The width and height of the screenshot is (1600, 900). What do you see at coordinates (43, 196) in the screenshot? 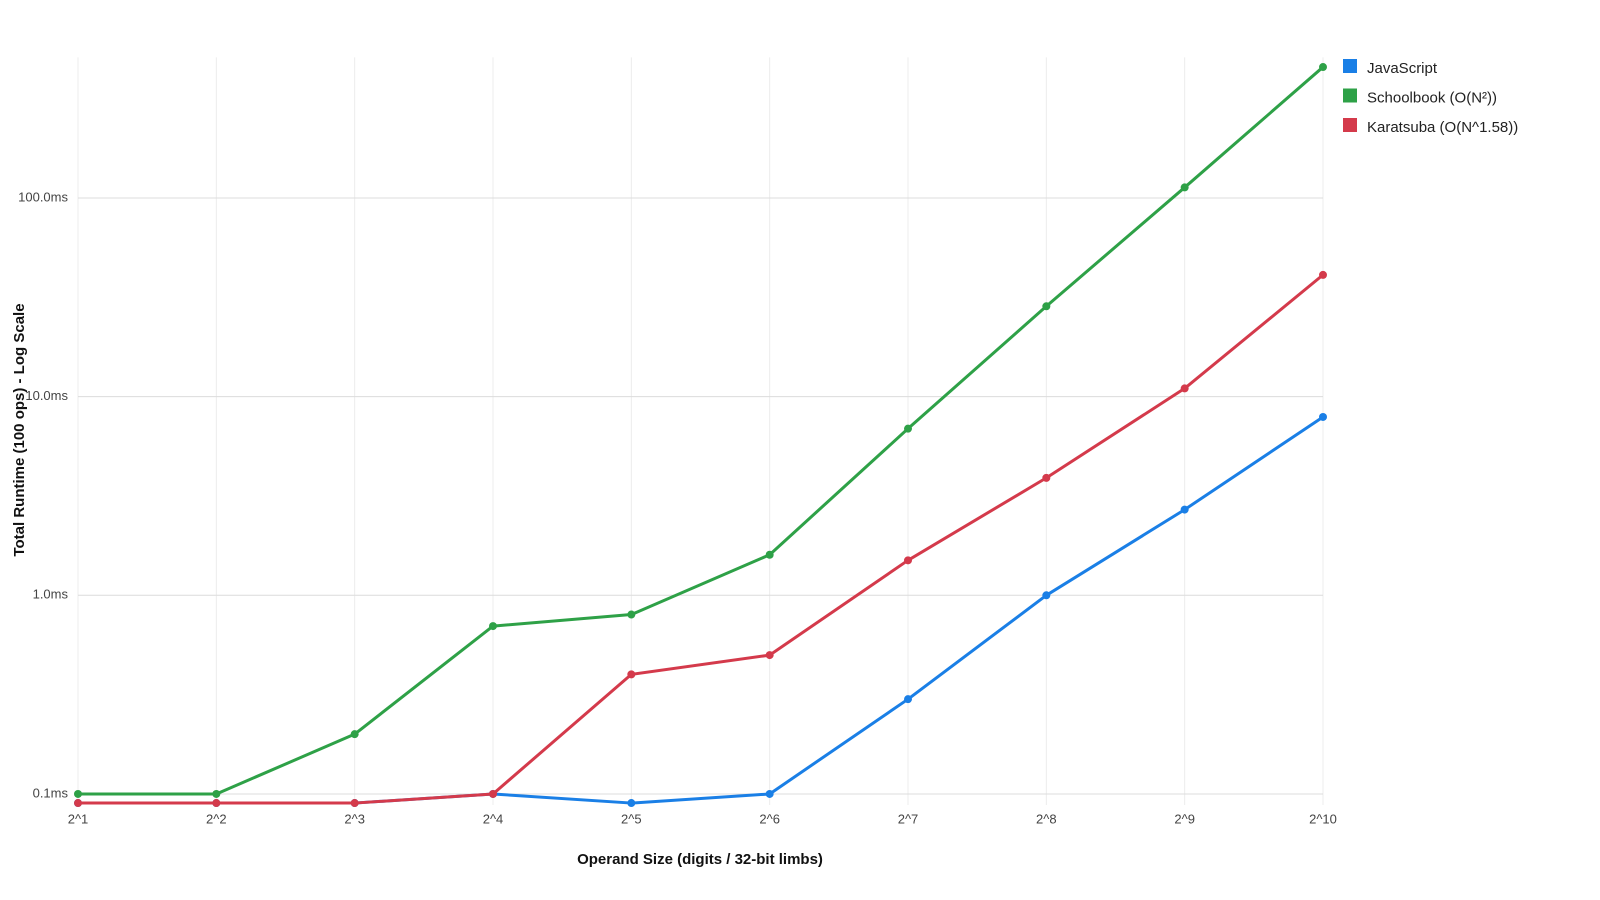
I see `y-tick-label: 100.0ms` at bounding box center [43, 196].